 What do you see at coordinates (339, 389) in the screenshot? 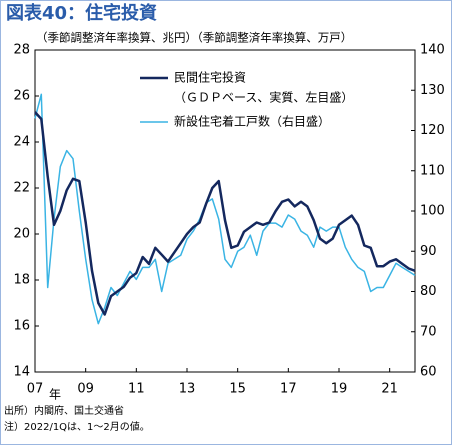
I see `x-tick-label: 19` at bounding box center [339, 389].